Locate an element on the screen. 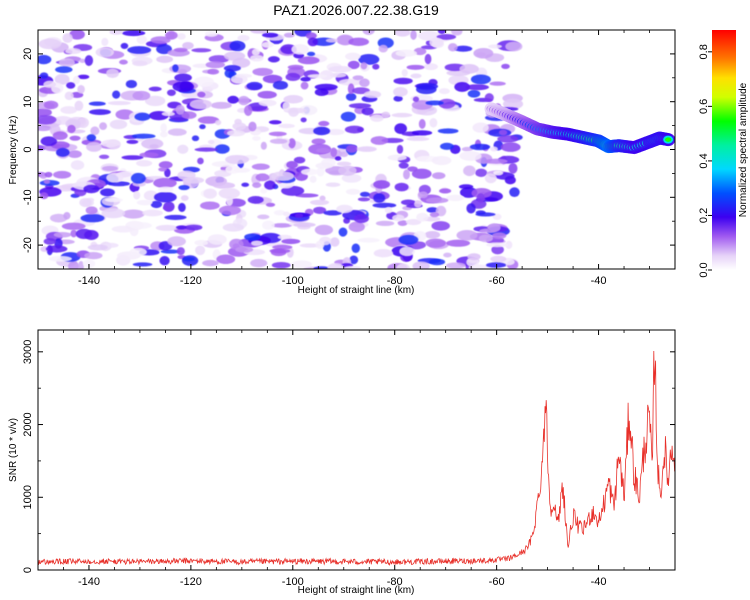 Image resolution: width=750 pixels, height=600 pixels. chart-title: PAZ1.2026.007.22.38.G19 is located at coordinates (356, 10).